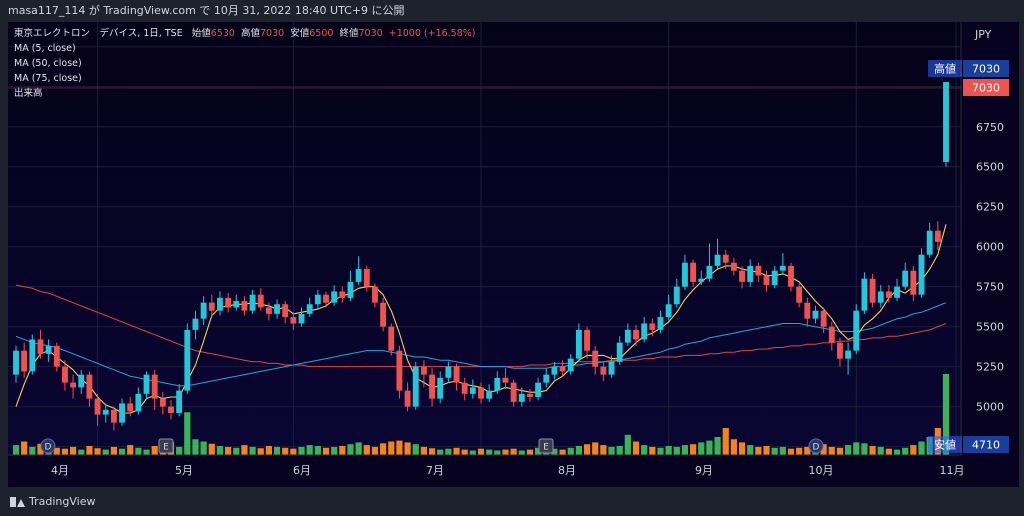  I want to click on month-tick-label: 4月, so click(60, 470).